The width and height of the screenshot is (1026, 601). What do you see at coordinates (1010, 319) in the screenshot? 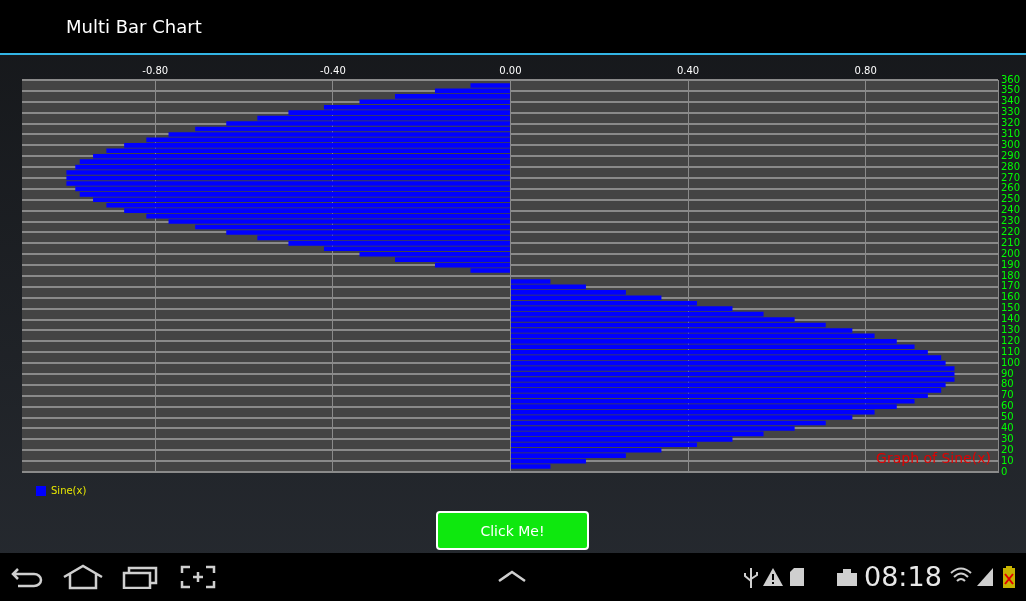
I see `y-tick-label: 140` at bounding box center [1010, 319].